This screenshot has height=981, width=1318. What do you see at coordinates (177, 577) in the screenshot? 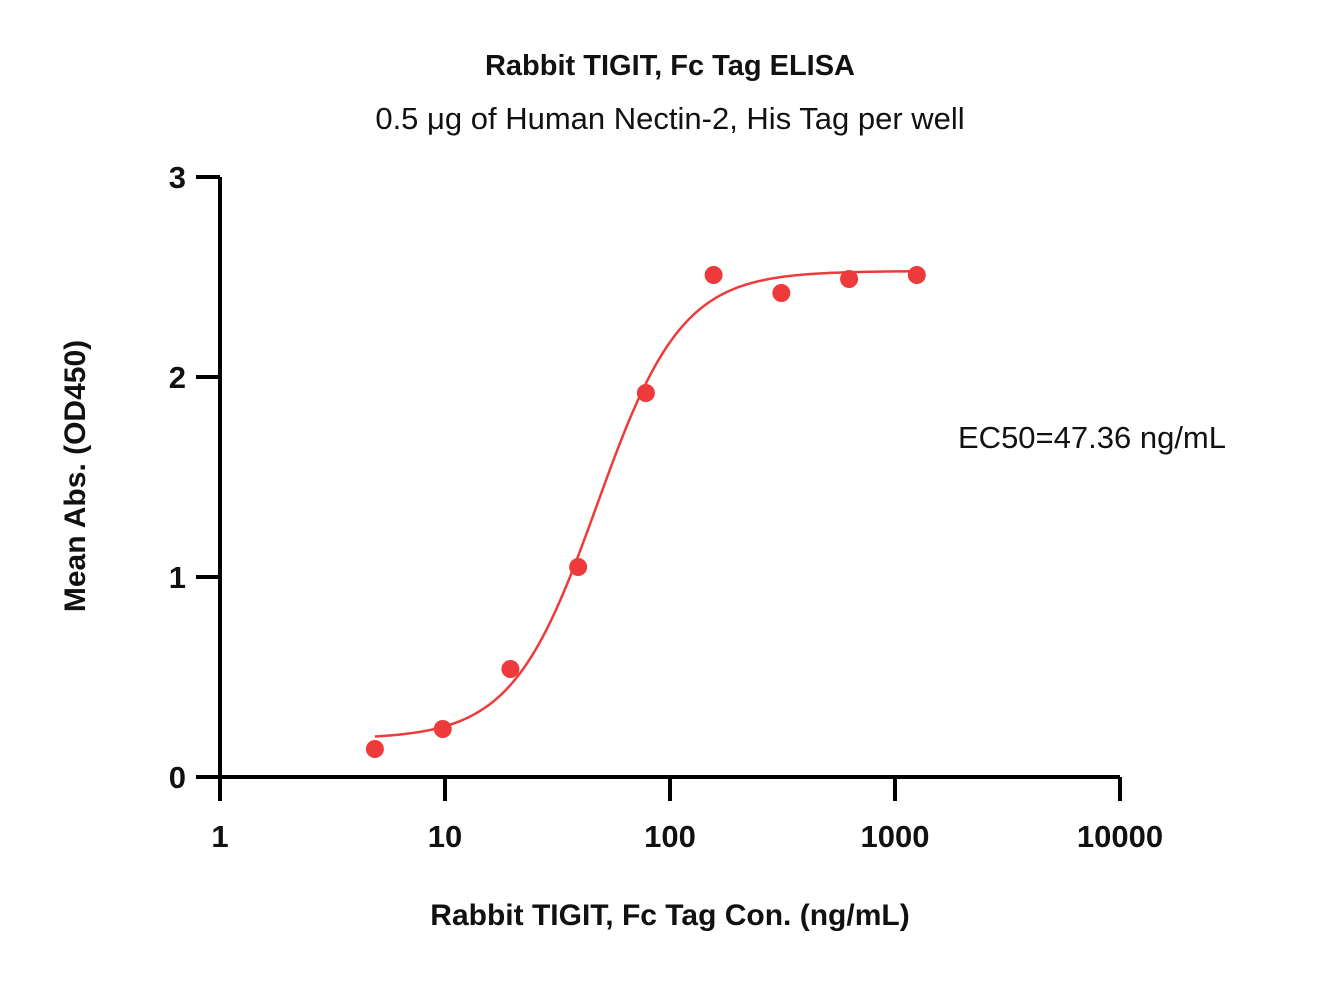
I see `y-tick-label: 1` at bounding box center [177, 577].